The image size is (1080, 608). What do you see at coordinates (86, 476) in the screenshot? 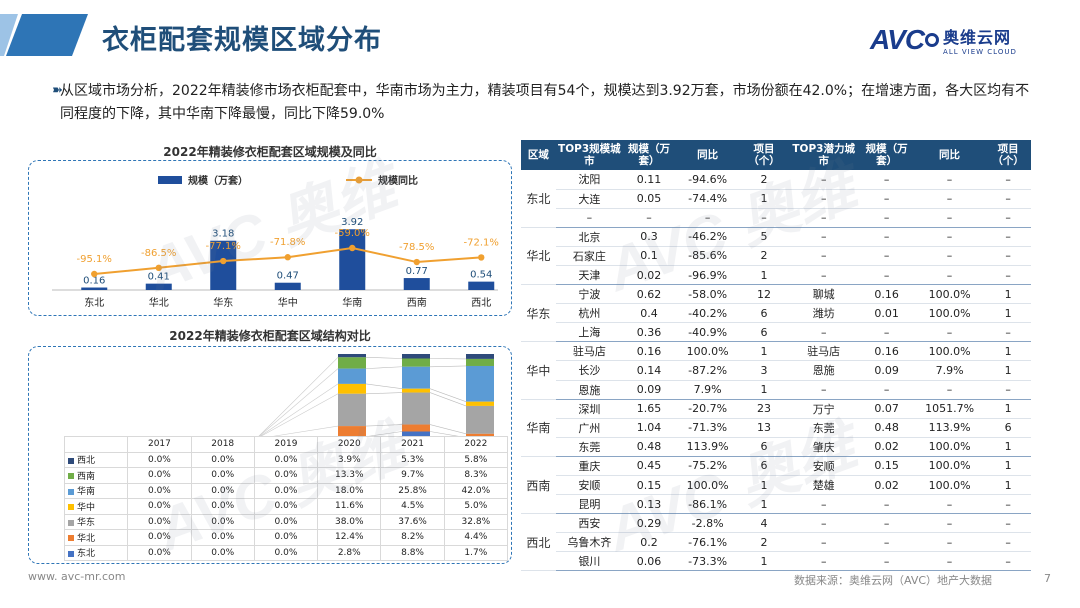
I see `legend-label: 西南` at bounding box center [86, 476].